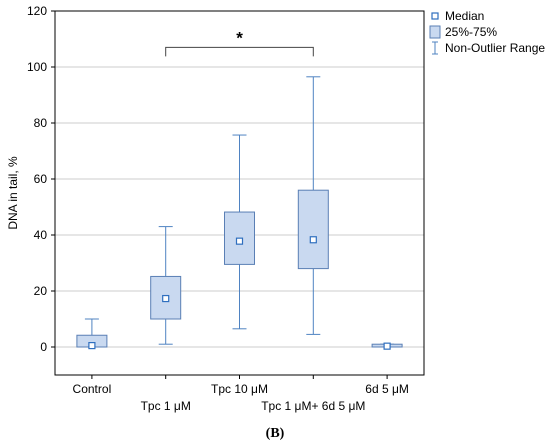  Describe the element at coordinates (13, 193) in the screenshot. I see `y-axis-label: DNA in tail, %` at that location.